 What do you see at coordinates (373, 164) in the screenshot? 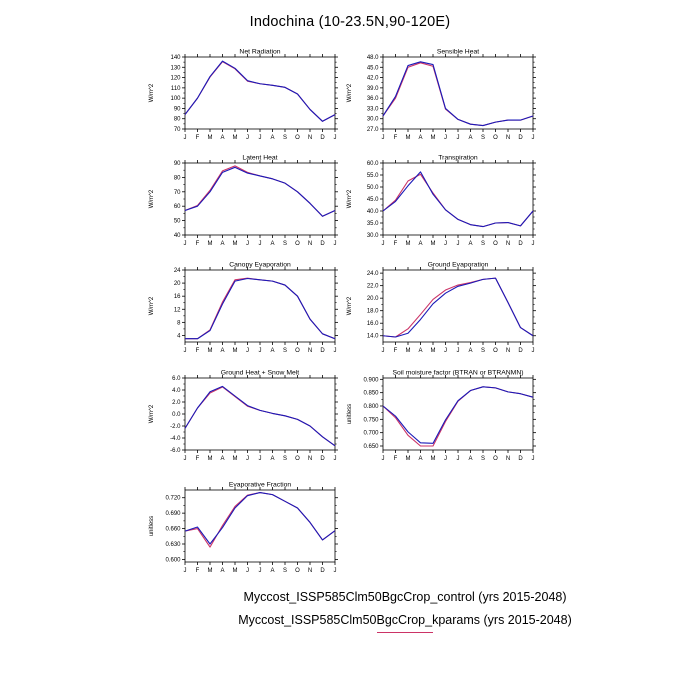
I see `y-tick-label: 60.0` at bounding box center [373, 164].